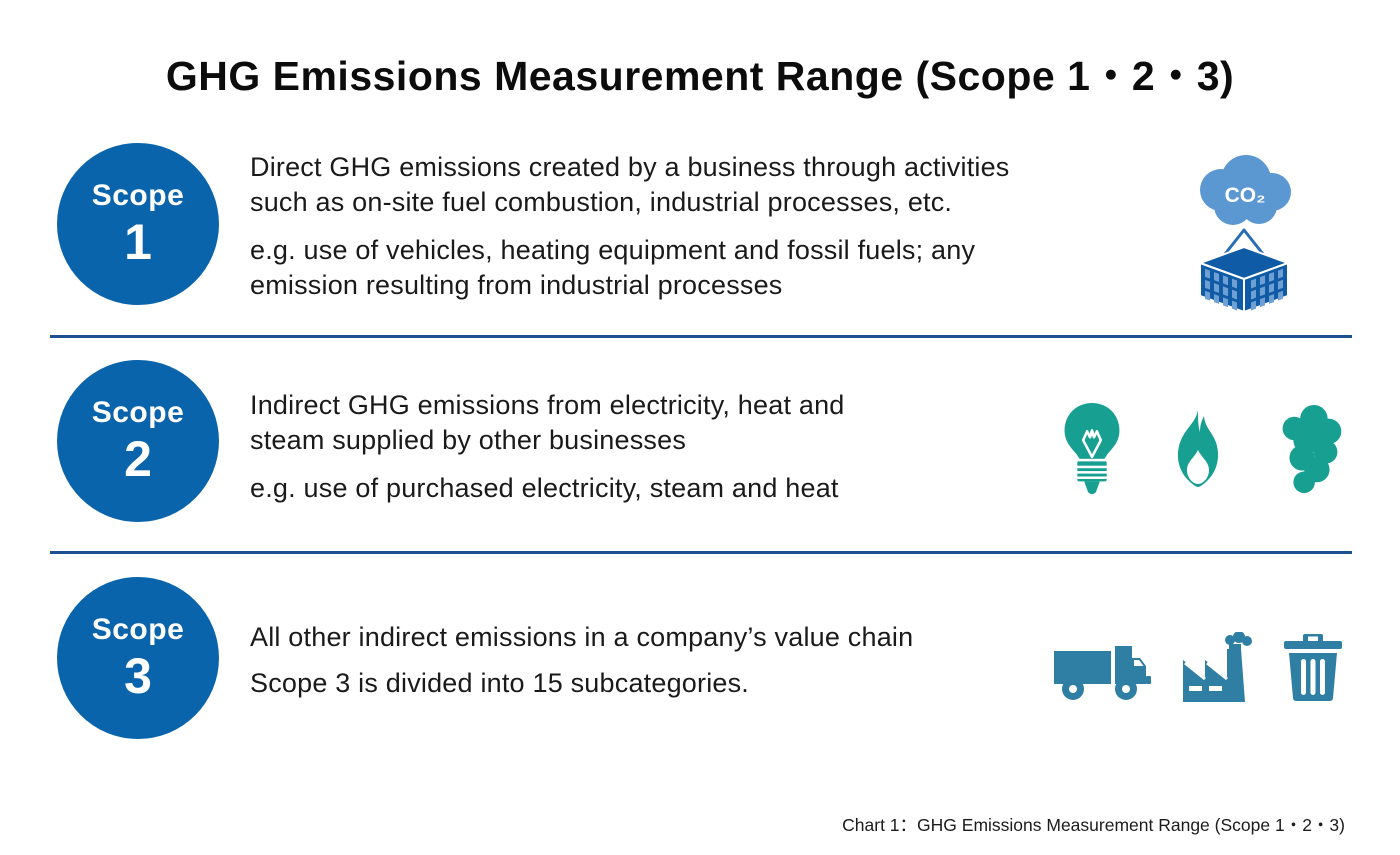 The height and width of the screenshot is (855, 1400). Describe the element at coordinates (1244, 233) in the screenshot. I see `co2-building-icon: CO₂` at that location.